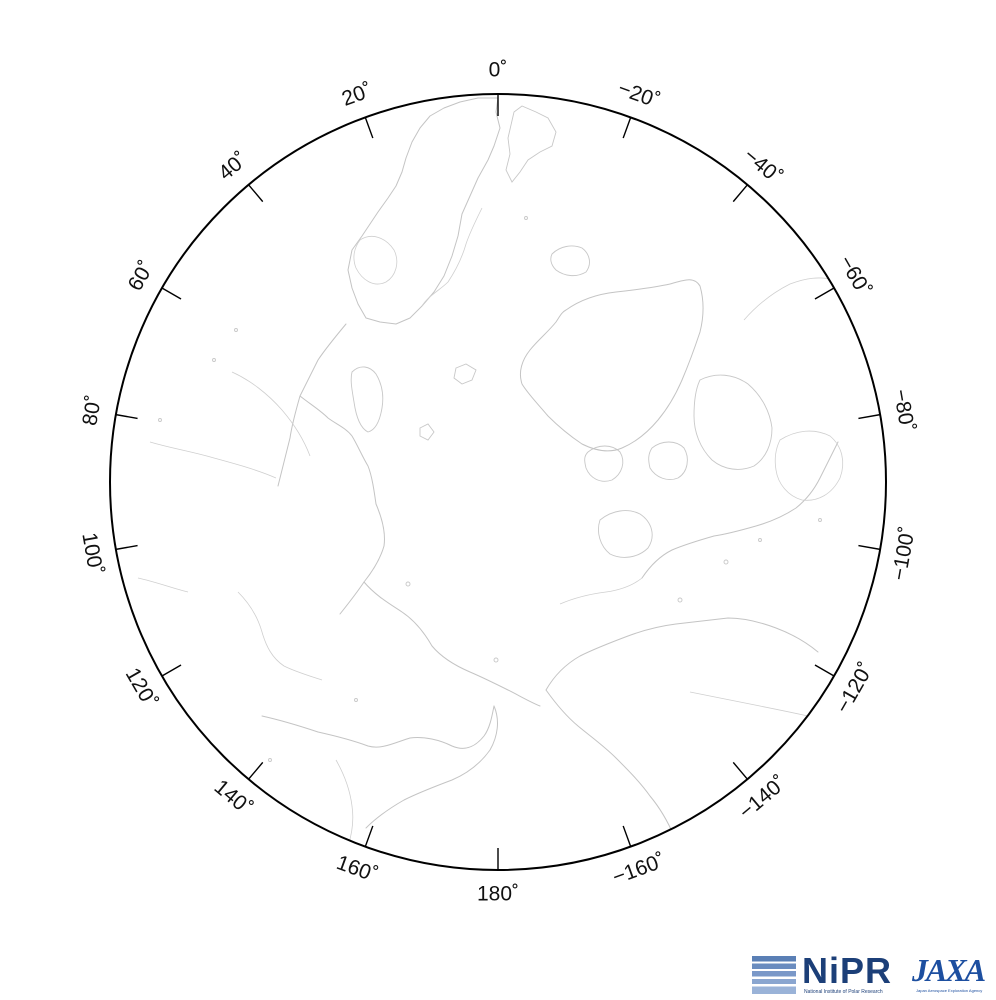  I want to click on lon-label-0: 0˚, so click(498, 70).